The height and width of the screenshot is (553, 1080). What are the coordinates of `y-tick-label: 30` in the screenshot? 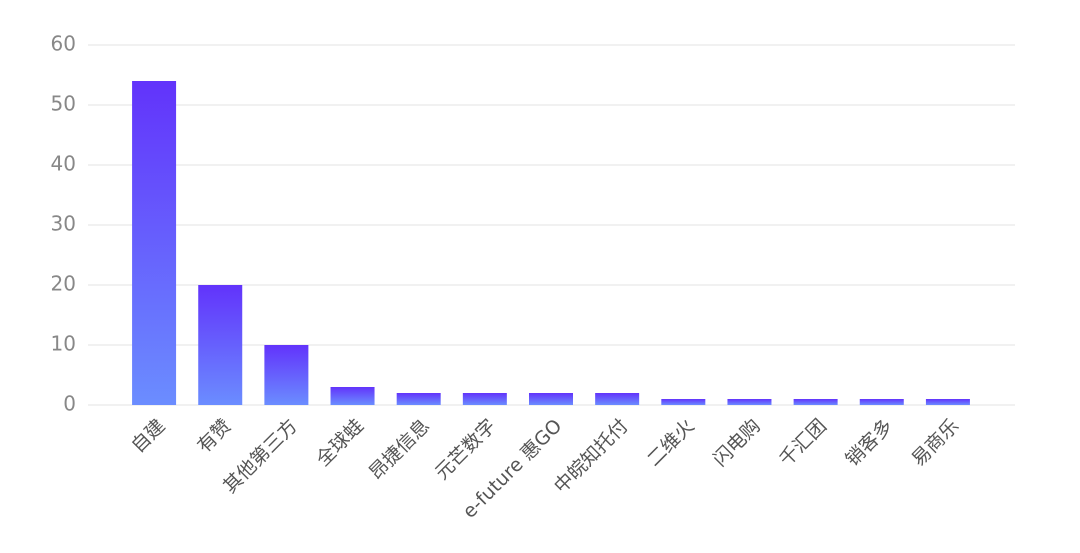 It's located at (63, 224).